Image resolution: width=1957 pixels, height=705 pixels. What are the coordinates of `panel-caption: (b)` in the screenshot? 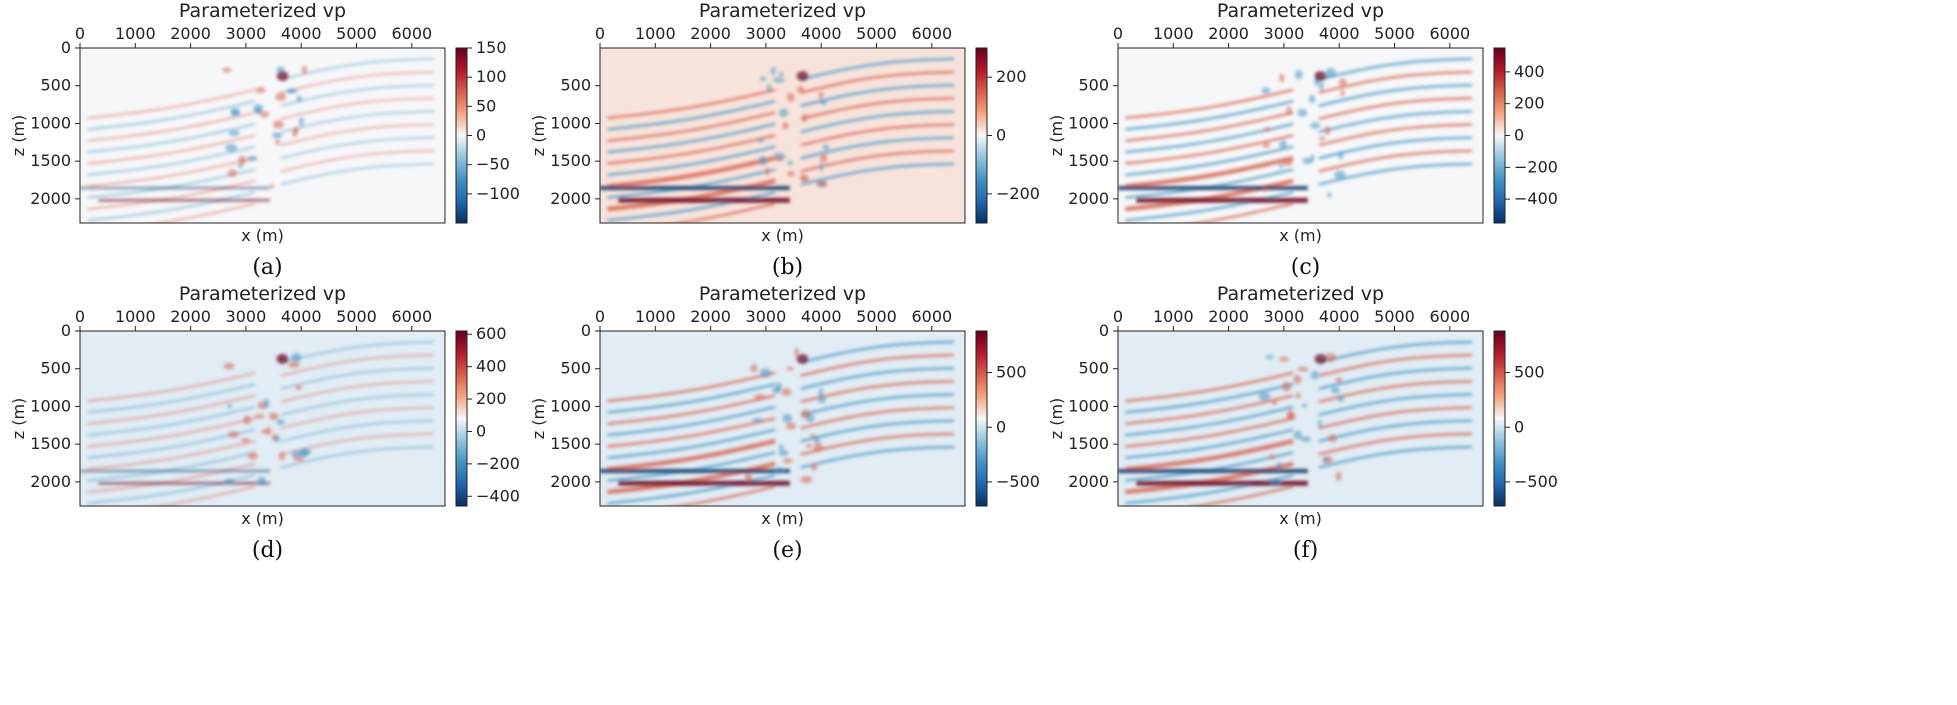 It's located at (787, 267).